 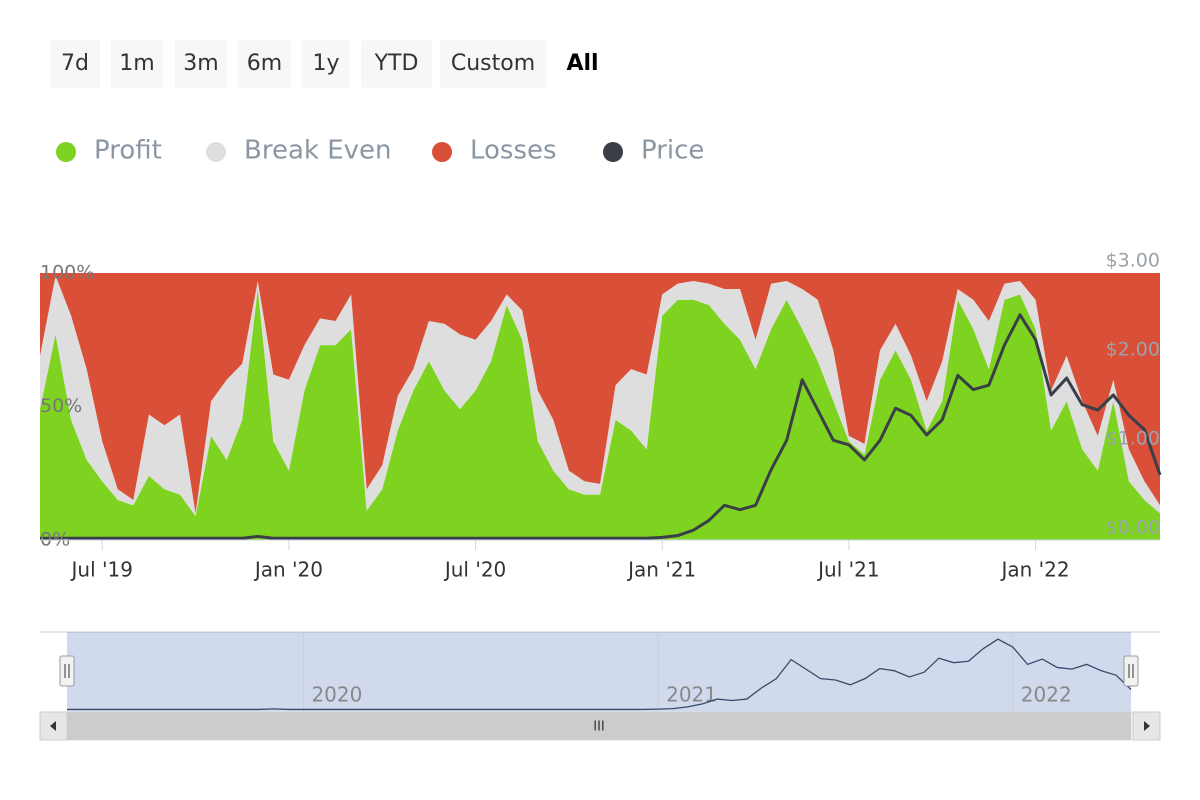 What do you see at coordinates (847, 570) in the screenshot?
I see `x-tick-label: Jul '21` at bounding box center [847, 570].